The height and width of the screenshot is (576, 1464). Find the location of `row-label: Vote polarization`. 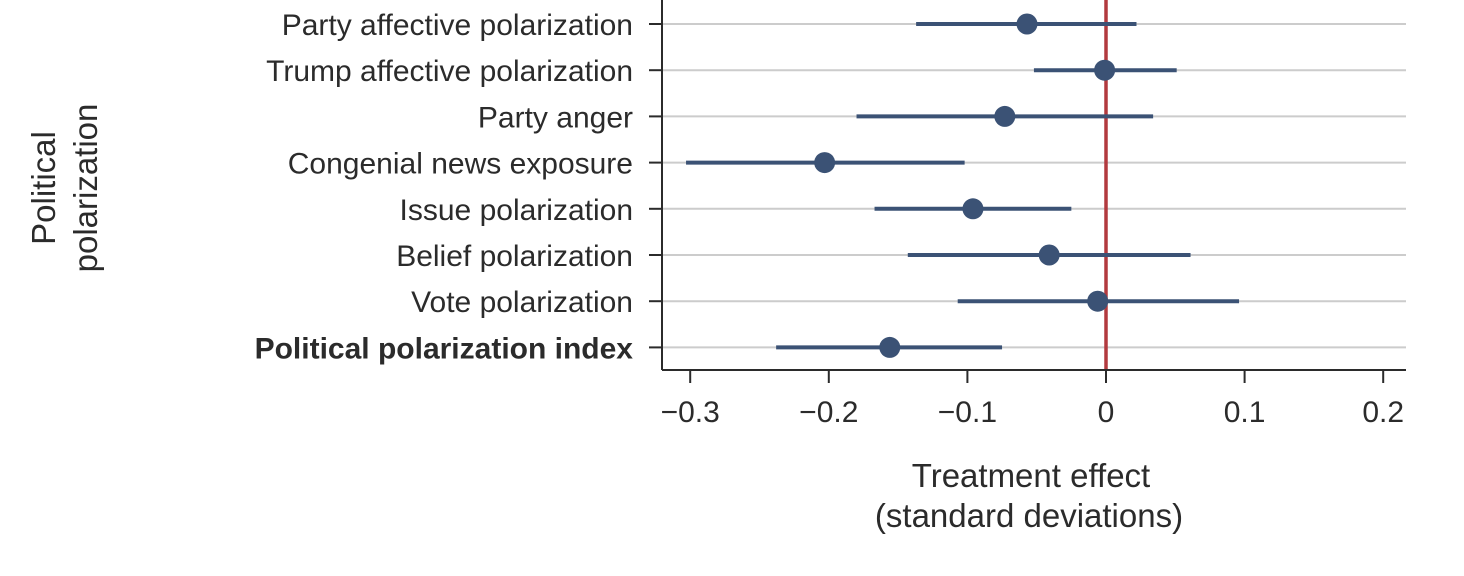

row-label: Vote polarization is located at coordinates (522, 302).